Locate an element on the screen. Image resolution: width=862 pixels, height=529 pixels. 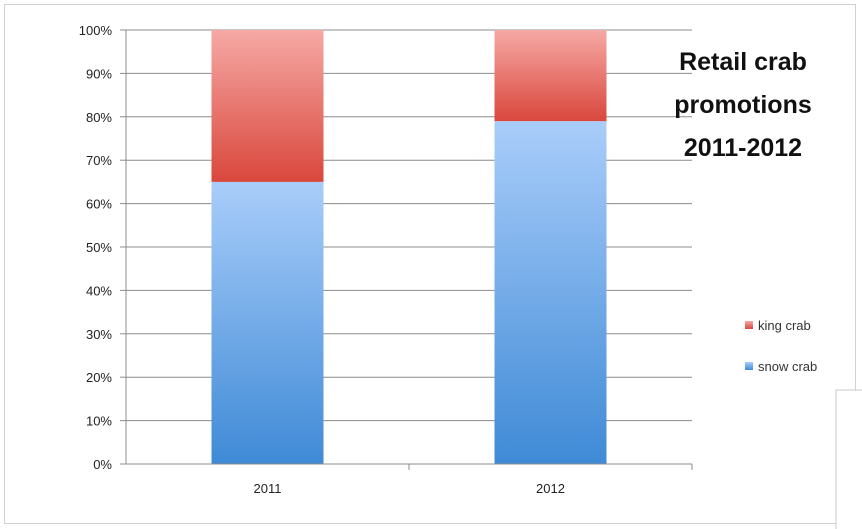
y-tick-label: 70% is located at coordinates (99, 160).